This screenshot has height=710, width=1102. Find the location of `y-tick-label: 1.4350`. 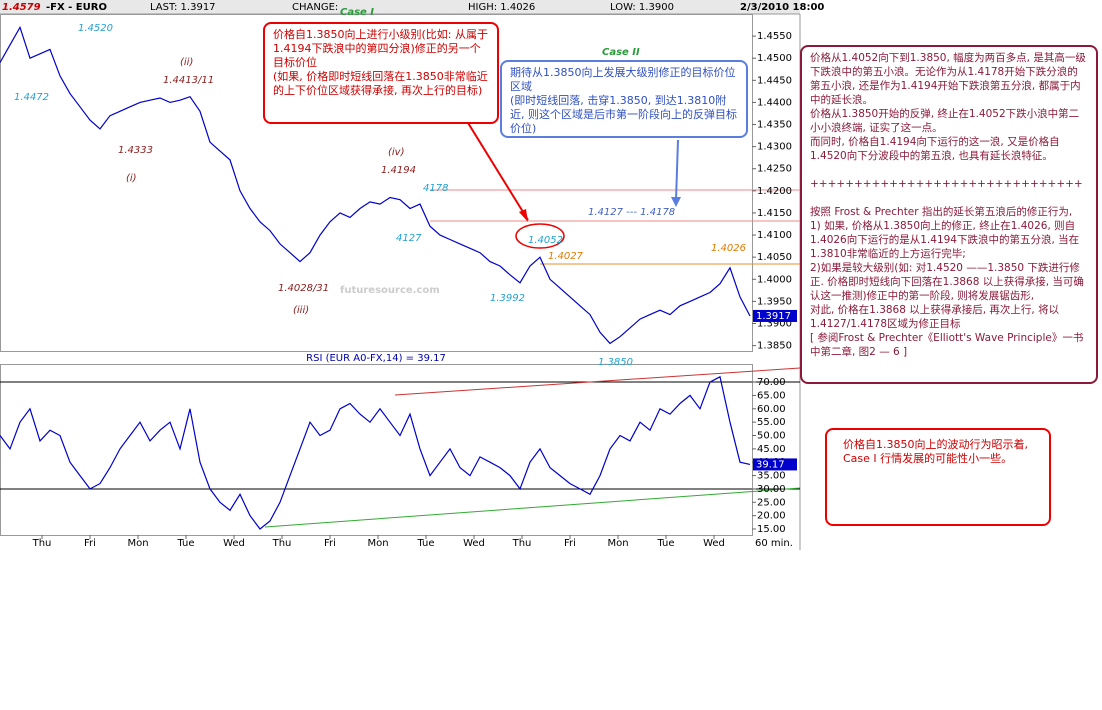

y-tick-label: 1.4350 is located at coordinates (774, 125).